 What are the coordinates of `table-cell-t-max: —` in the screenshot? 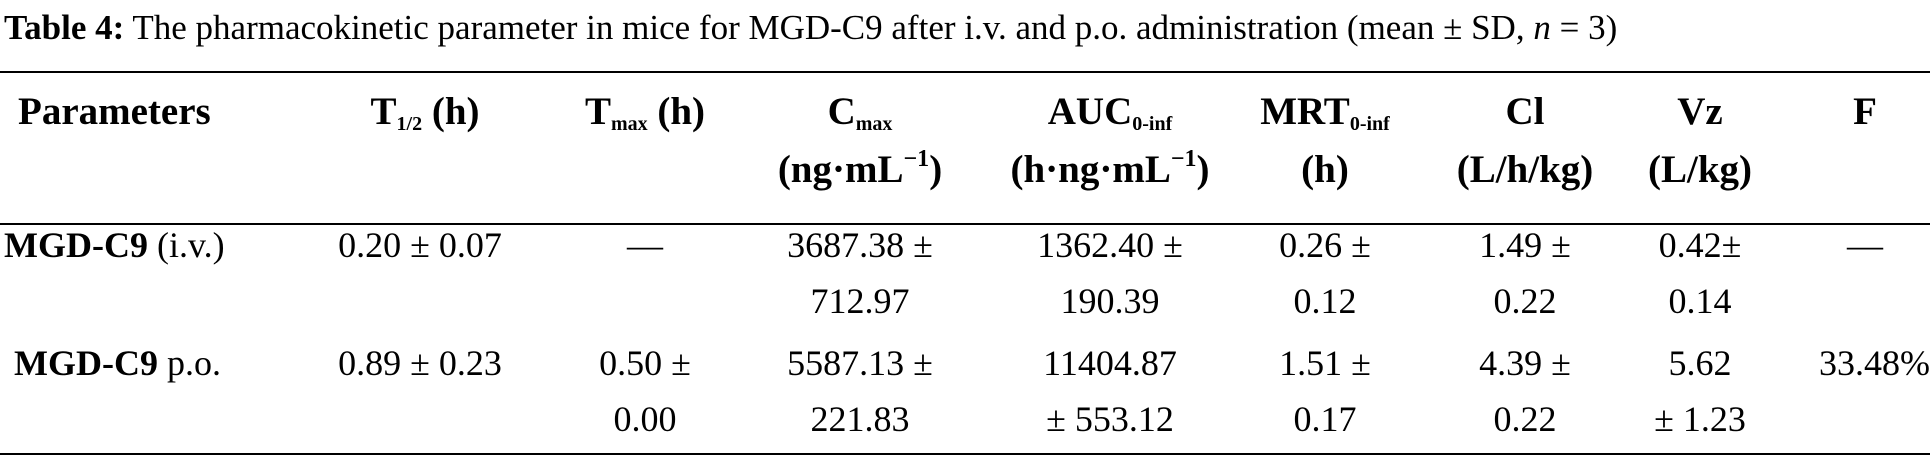 It's located at (645, 245).